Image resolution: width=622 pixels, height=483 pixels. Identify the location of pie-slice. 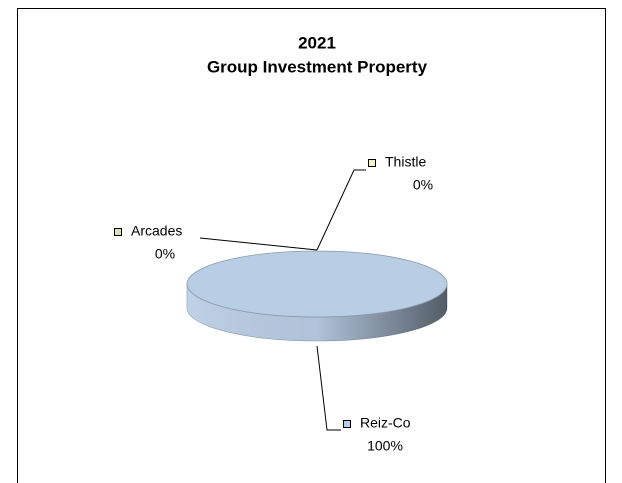
(317, 284).